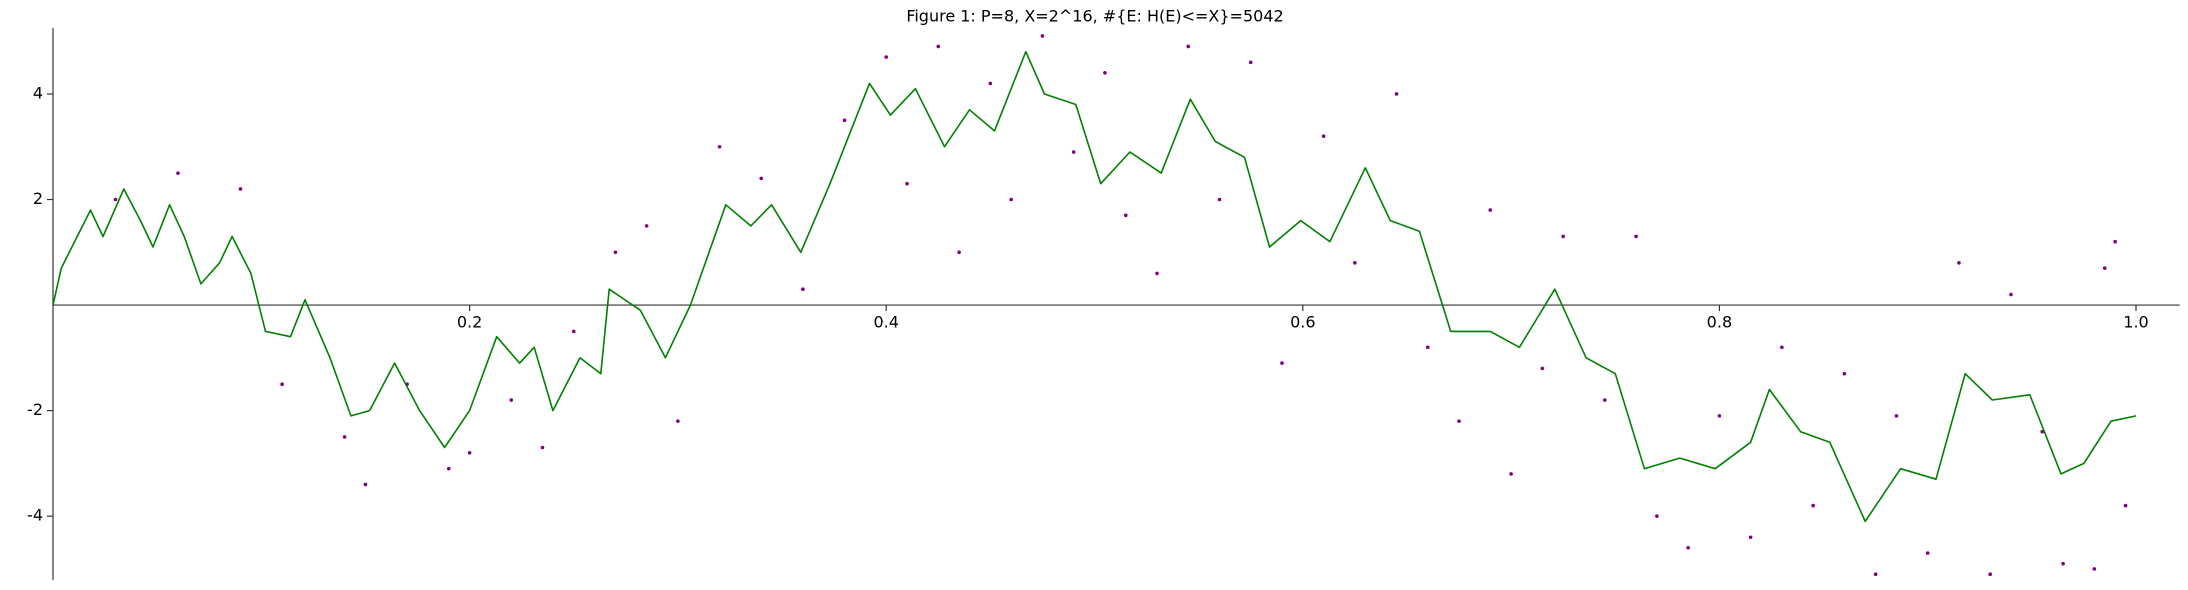 The image size is (2188, 590). Describe the element at coordinates (38, 198) in the screenshot. I see `y-tick-label: 2` at that location.